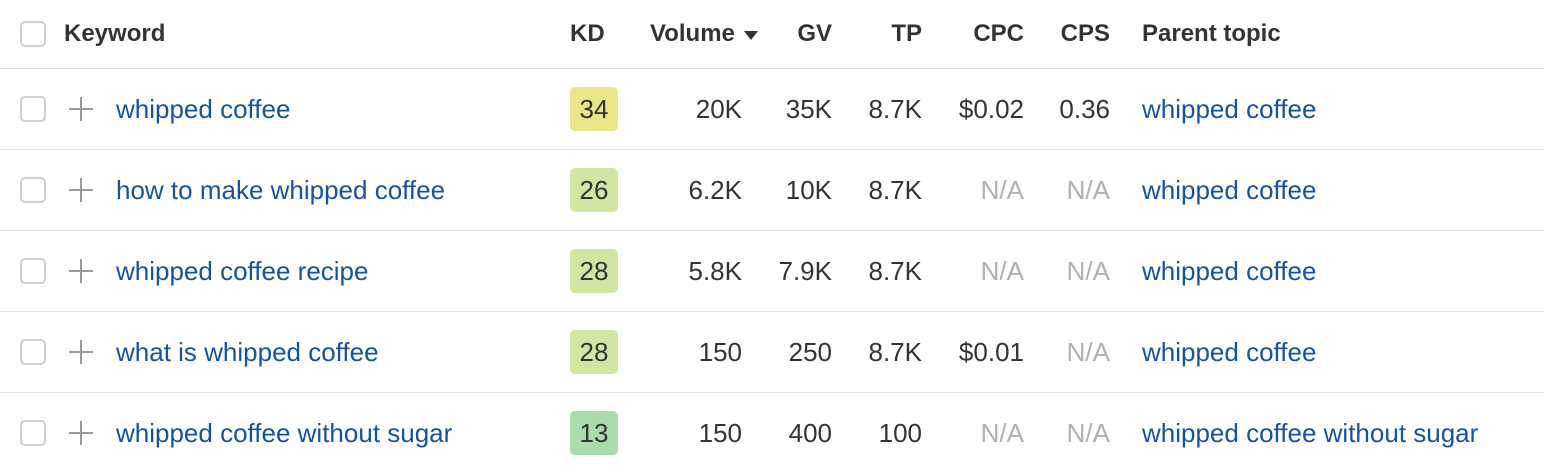 This screenshot has height=473, width=1544. I want to click on gv-value: 35K, so click(808, 108).